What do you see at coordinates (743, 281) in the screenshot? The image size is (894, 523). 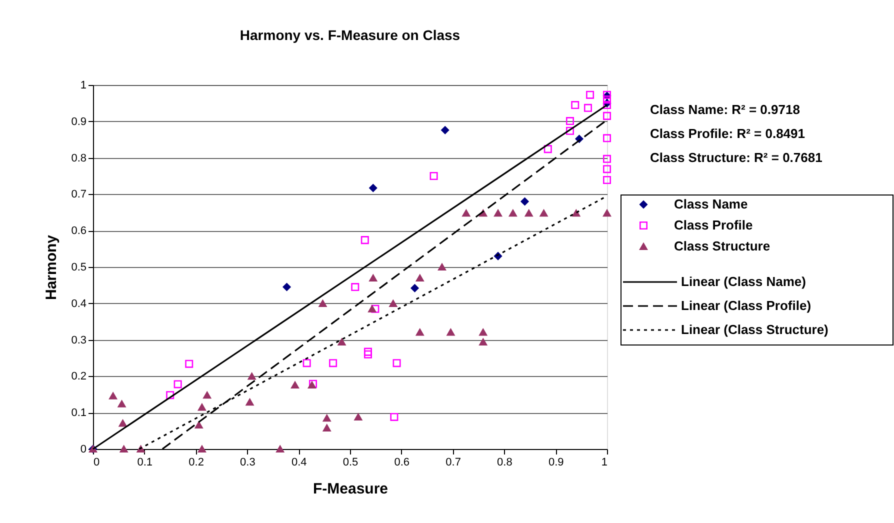 I see `legend-label: Linear (Class Name)` at bounding box center [743, 281].